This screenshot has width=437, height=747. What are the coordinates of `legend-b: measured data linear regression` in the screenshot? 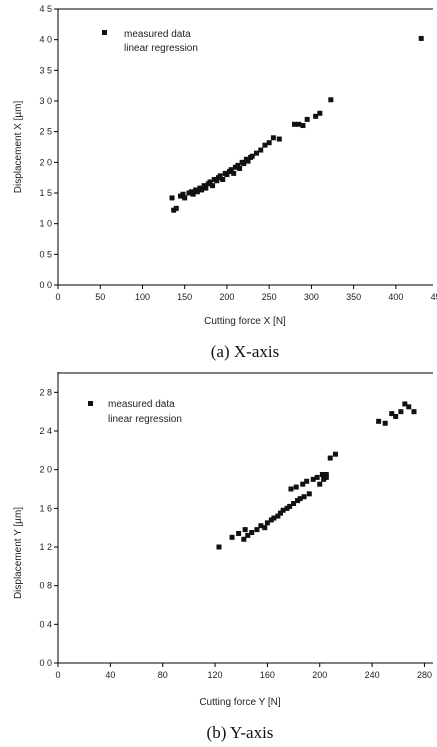 It's located at (135, 412).